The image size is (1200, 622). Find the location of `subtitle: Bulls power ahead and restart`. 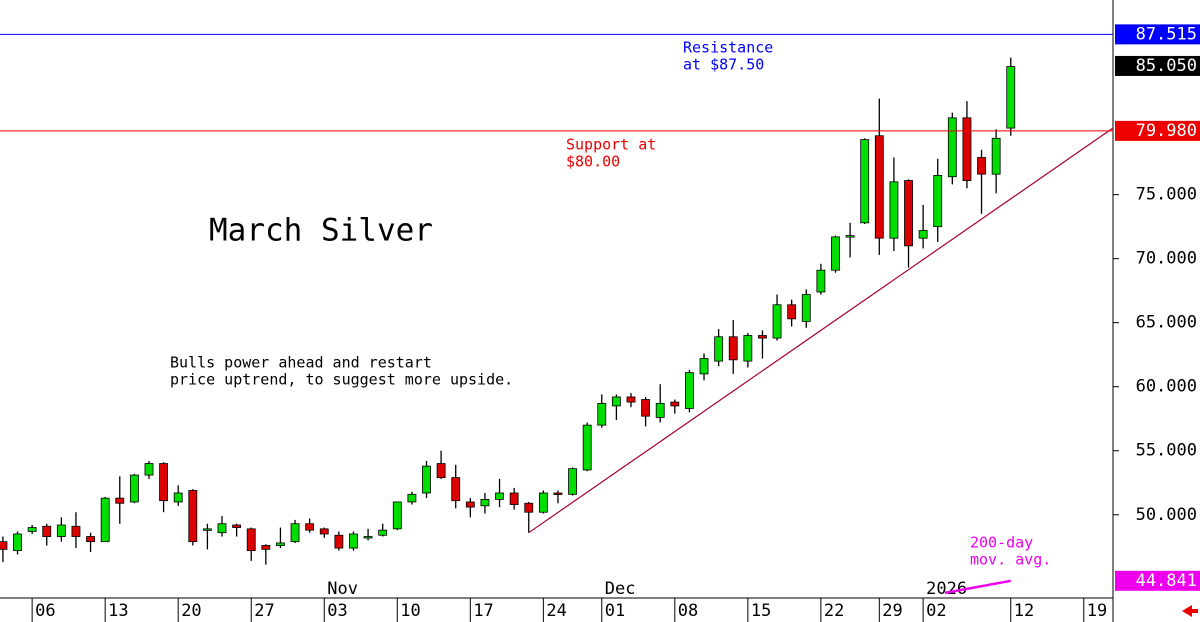

subtitle: Bulls power ahead and restart is located at coordinates (301, 363).